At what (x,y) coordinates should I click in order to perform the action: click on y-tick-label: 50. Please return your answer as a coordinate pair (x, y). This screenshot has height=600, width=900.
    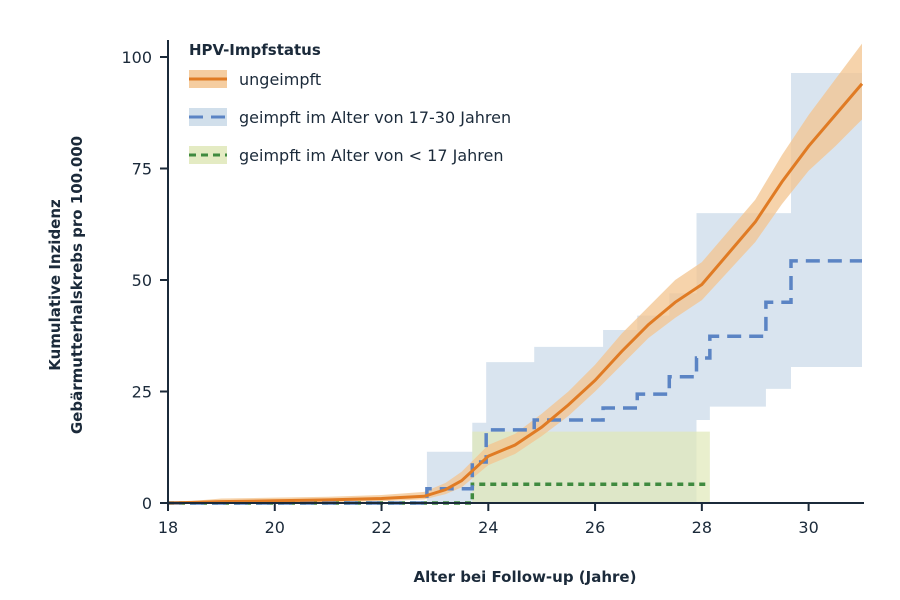
    Looking at the image, I should click on (142, 280).